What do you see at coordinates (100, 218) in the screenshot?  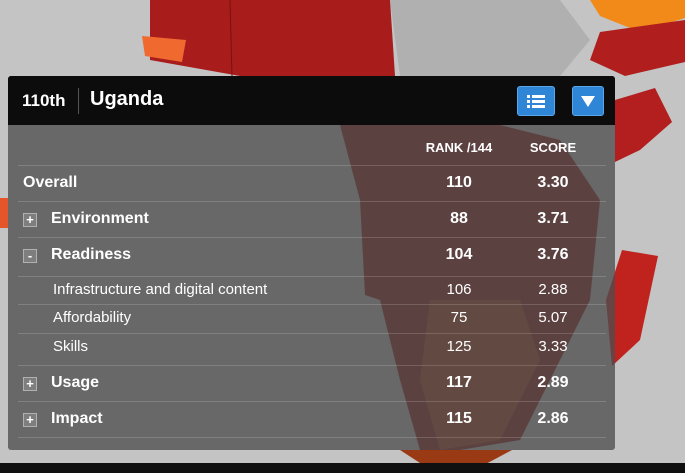 I see `row-label: Environment` at bounding box center [100, 218].